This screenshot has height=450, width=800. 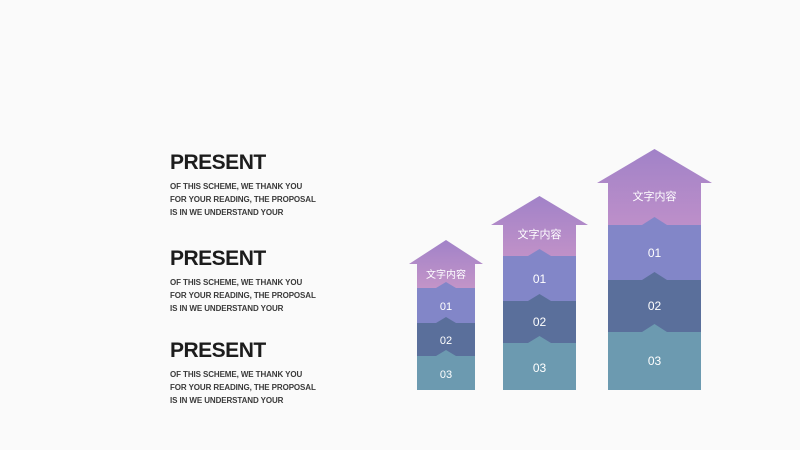 I want to click on arrow-chart-1: 文字内容 01 02 03, so click(x=446, y=315).